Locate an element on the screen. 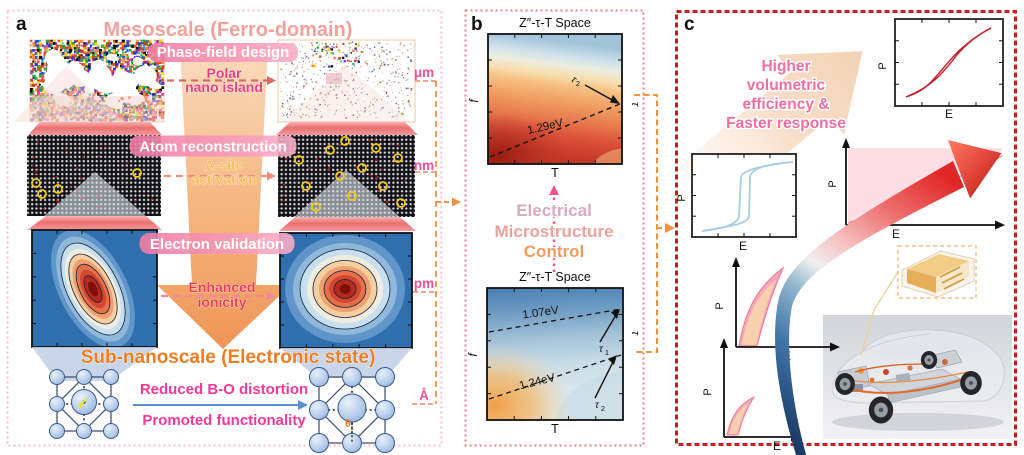 Image resolution: width=1024 pixels, height=455 pixels. svg-text: Enhanced is located at coordinates (222, 287).